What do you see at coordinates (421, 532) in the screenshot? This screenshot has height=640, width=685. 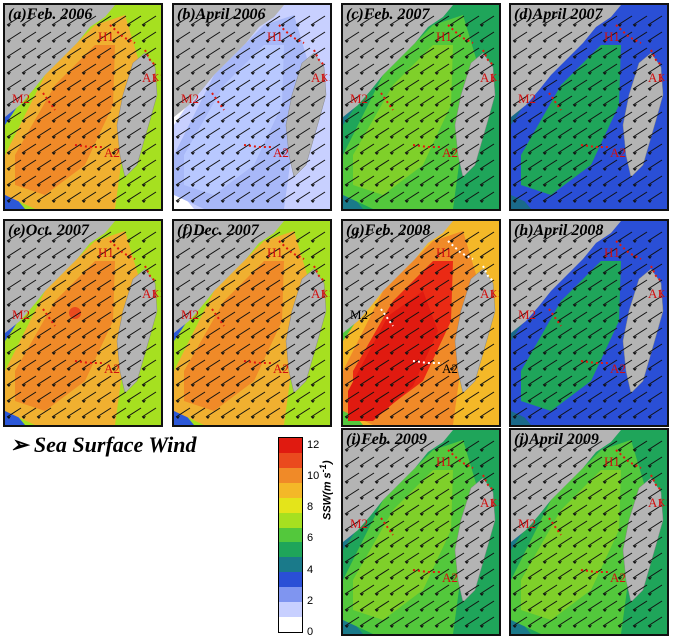 I see `map-panel: (i)Feb. 2009H1A1K1M2A2` at bounding box center [421, 532].